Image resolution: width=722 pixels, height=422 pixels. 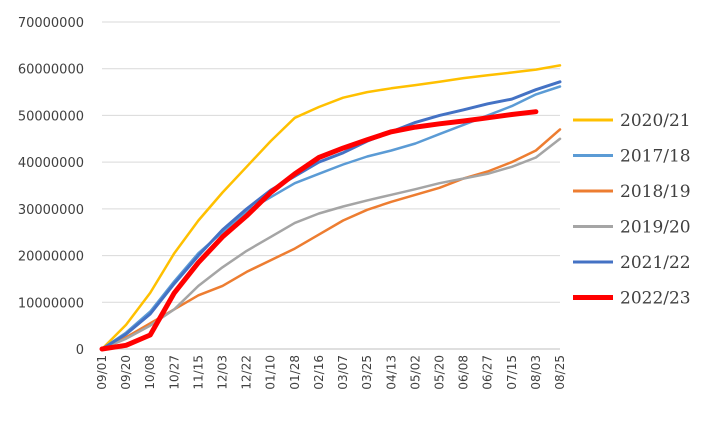 What do you see at coordinates (343, 372) in the screenshot?
I see `x-tick-label: 03/07` at bounding box center [343, 372].